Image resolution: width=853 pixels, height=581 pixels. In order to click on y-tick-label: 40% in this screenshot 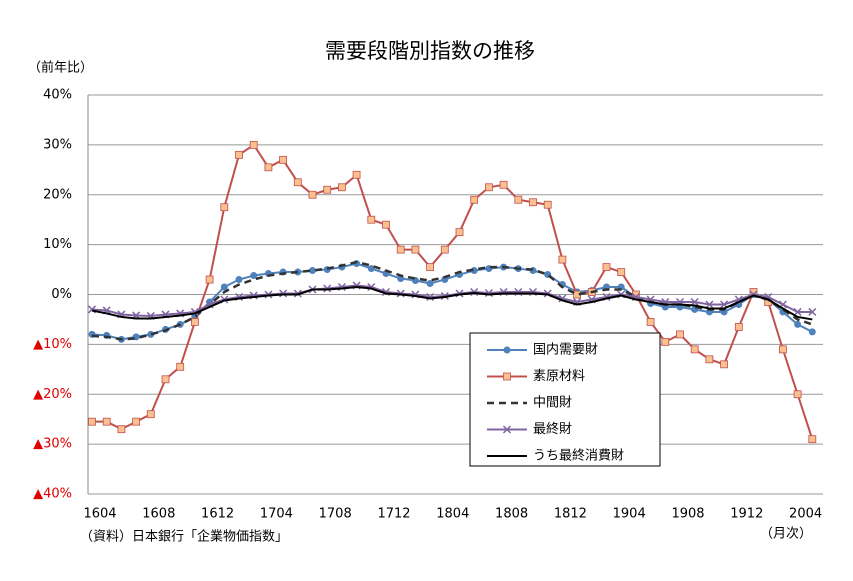, I will do `click(57, 95)`.